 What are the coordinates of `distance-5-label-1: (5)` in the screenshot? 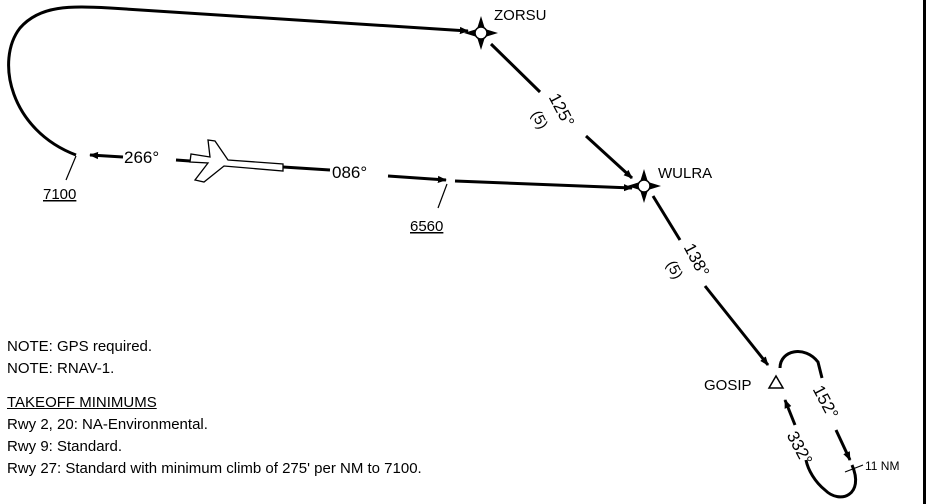 It's located at (539, 120).